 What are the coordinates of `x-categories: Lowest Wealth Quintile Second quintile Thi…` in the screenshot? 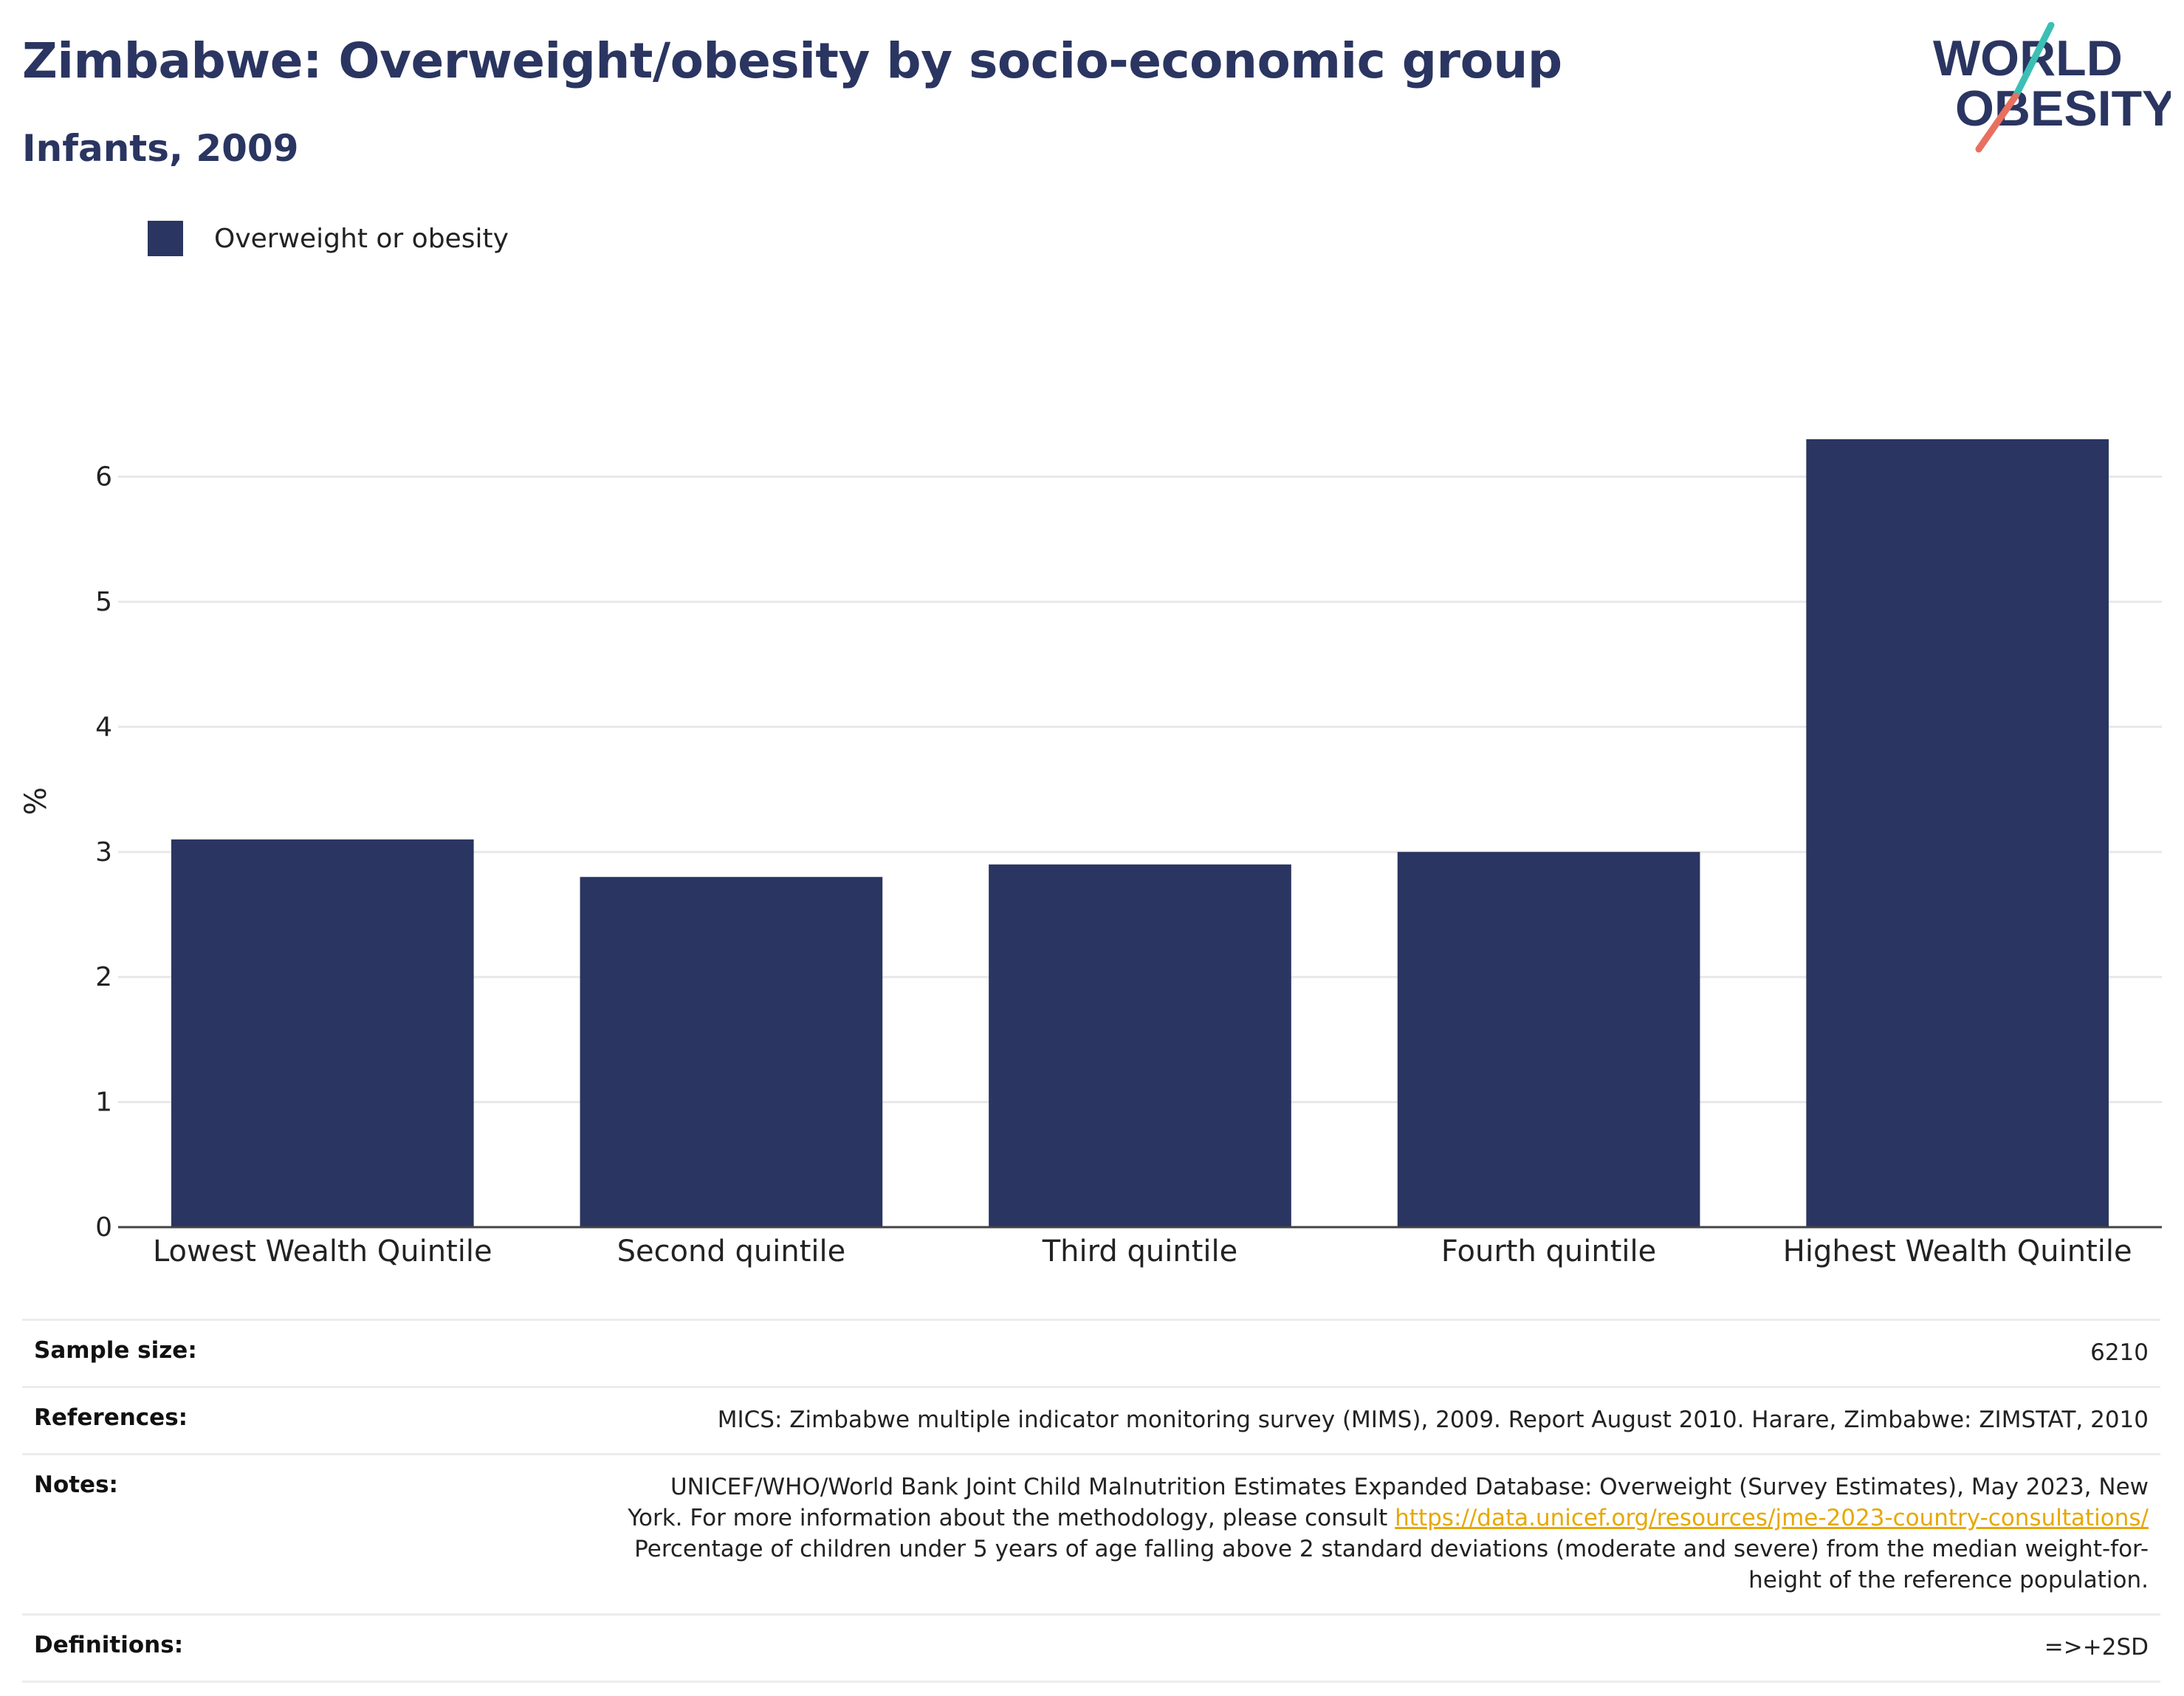 It's located at (1143, 1251).